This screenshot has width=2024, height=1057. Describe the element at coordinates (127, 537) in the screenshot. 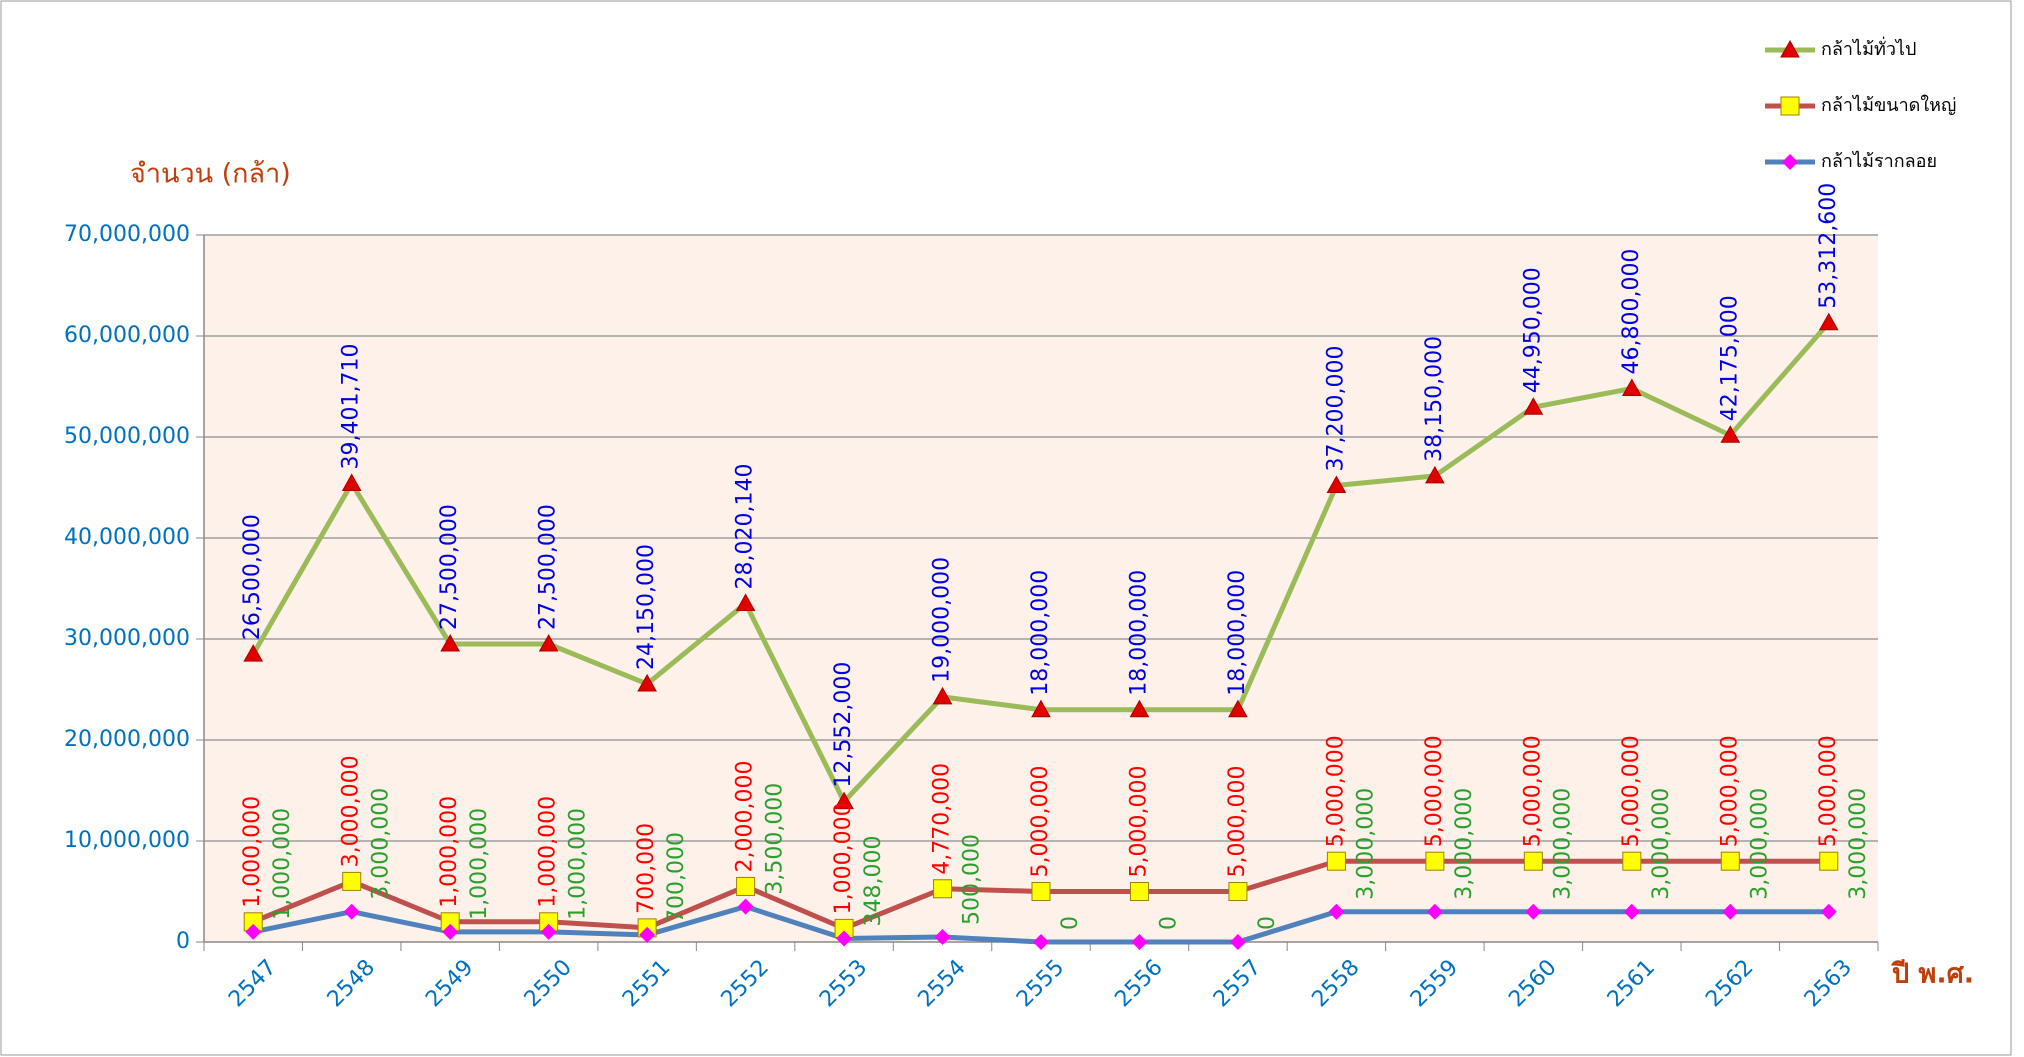

I see `y-tick-label: 40,000,000` at that location.